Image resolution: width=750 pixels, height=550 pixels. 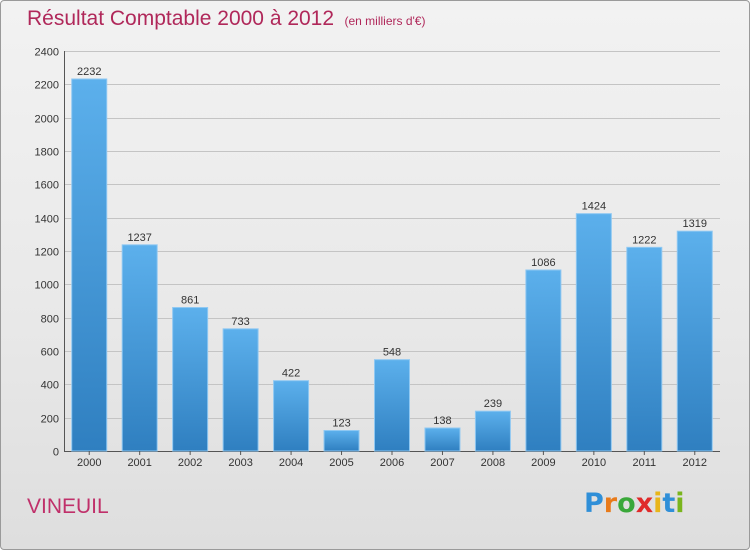 I want to click on logo-letter: t, so click(x=669, y=503).